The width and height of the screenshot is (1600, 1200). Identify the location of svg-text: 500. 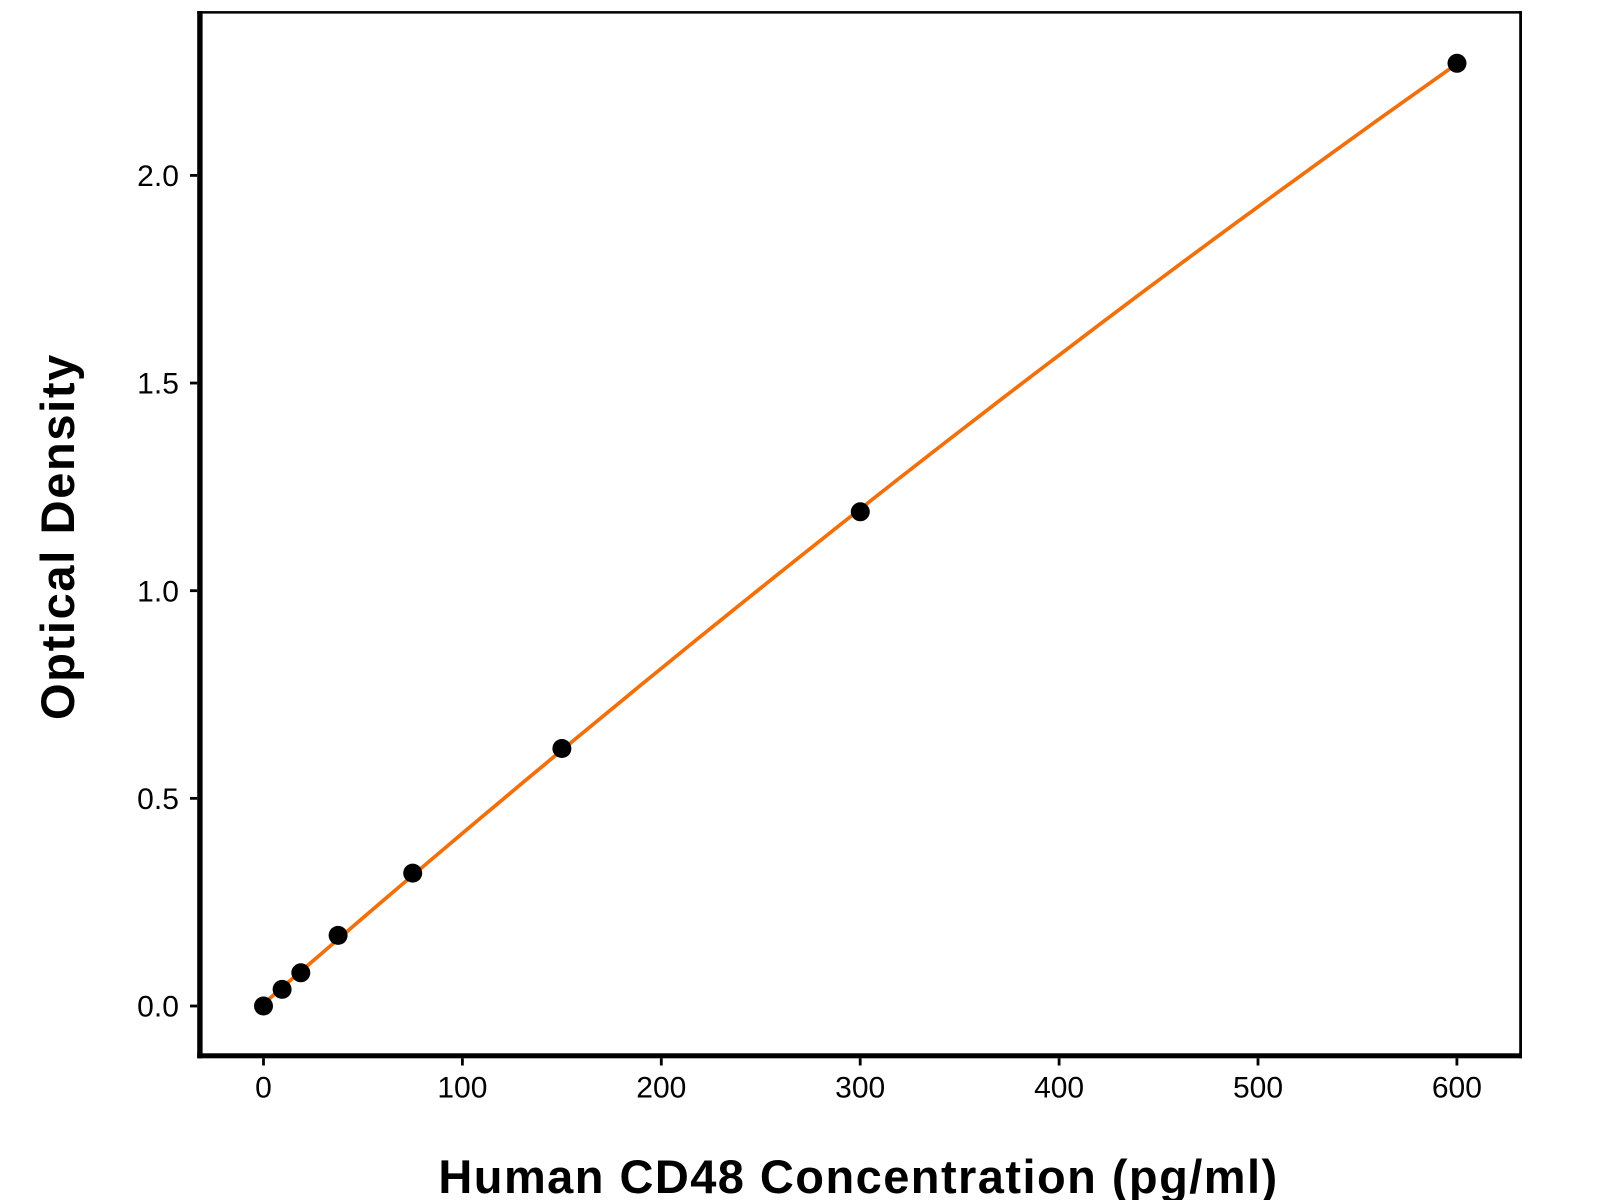
(1258, 1088).